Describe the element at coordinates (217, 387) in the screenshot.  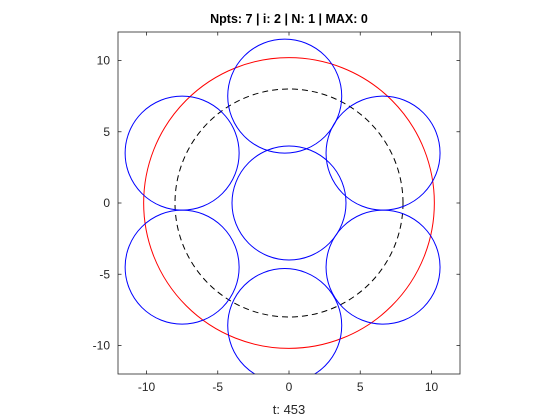
I see `x-tick-label-2: -5` at that location.